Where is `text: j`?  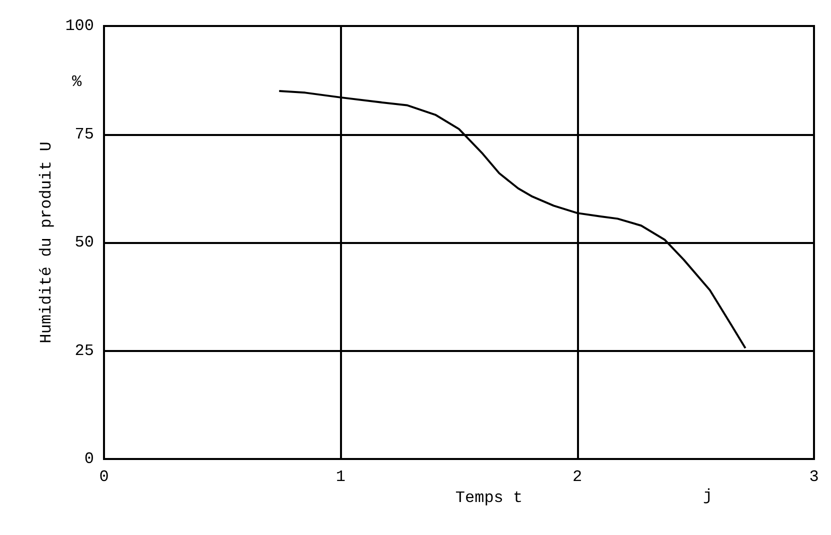 text: j is located at coordinates (708, 496).